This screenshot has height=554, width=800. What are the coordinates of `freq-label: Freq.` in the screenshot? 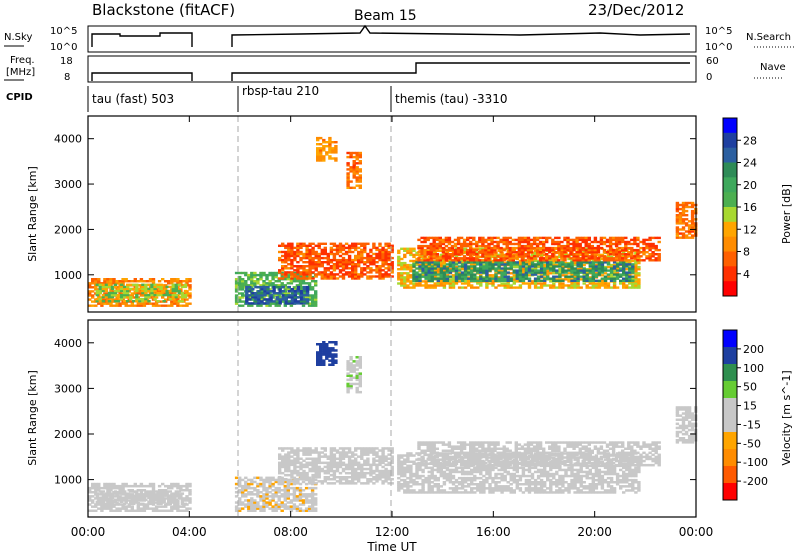 It's located at (22, 60).